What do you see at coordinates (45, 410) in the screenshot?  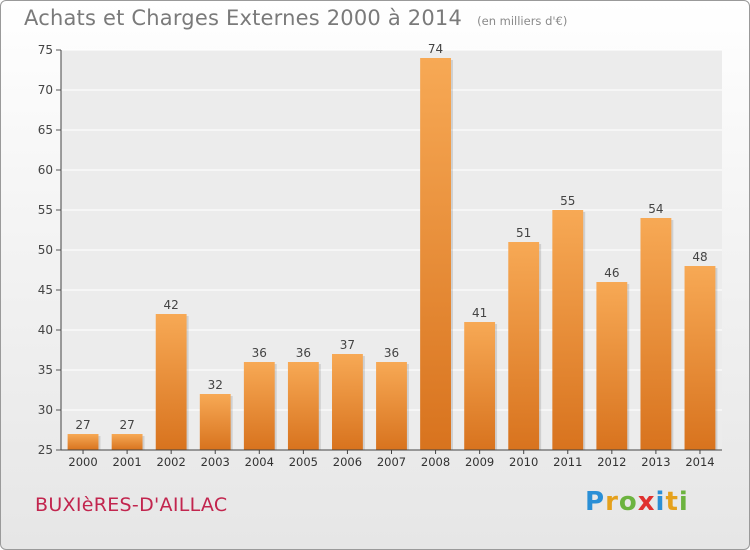 I see `y-tick-label: 30` at bounding box center [45, 410].